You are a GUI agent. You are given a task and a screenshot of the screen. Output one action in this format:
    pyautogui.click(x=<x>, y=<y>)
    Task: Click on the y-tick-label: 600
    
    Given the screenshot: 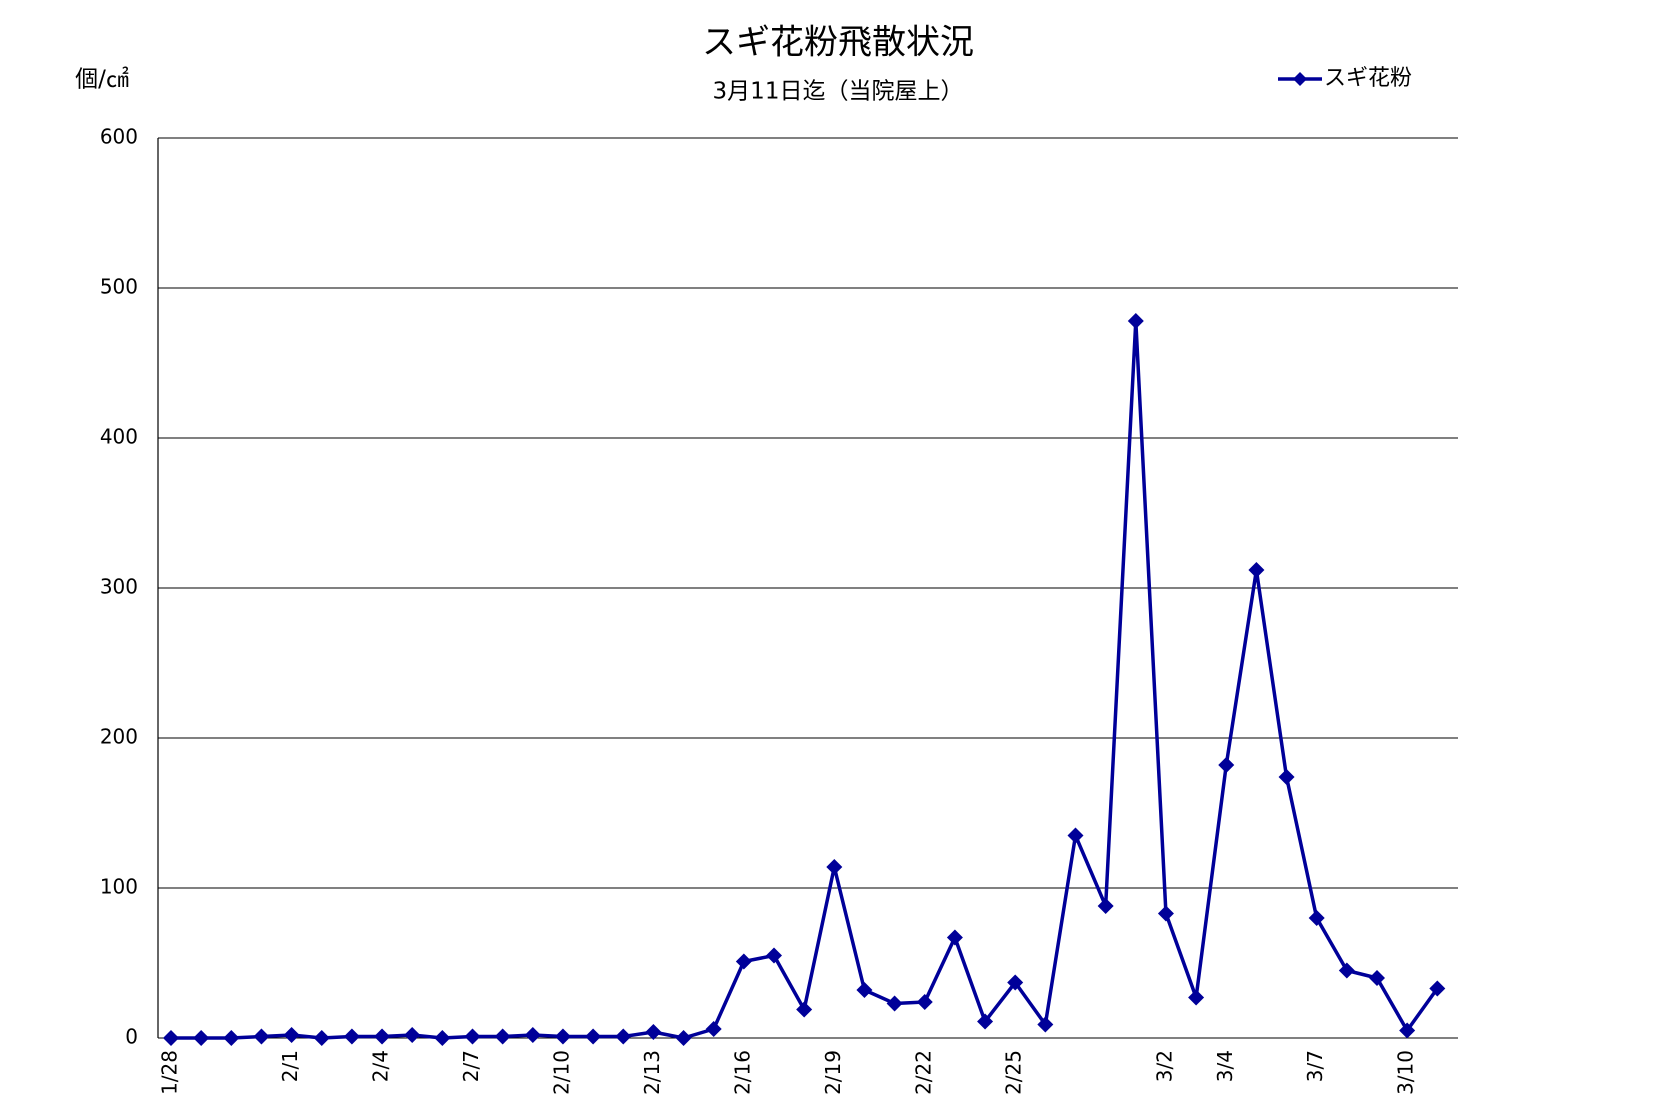 What is the action you would take?
    pyautogui.click(x=119, y=137)
    